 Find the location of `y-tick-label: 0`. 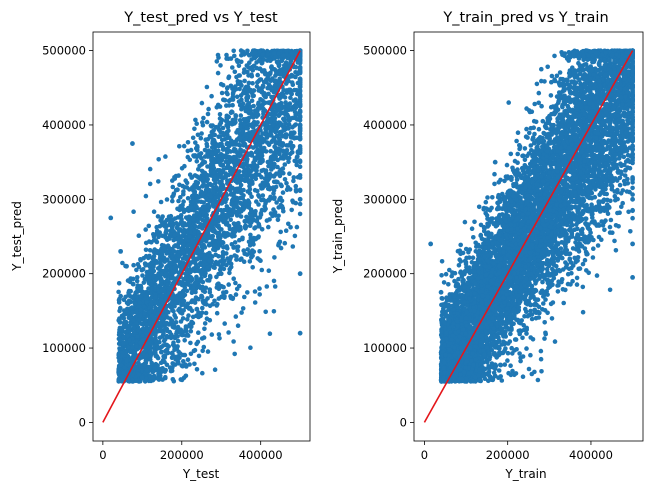

y-tick-label: 0 is located at coordinates (82, 422).